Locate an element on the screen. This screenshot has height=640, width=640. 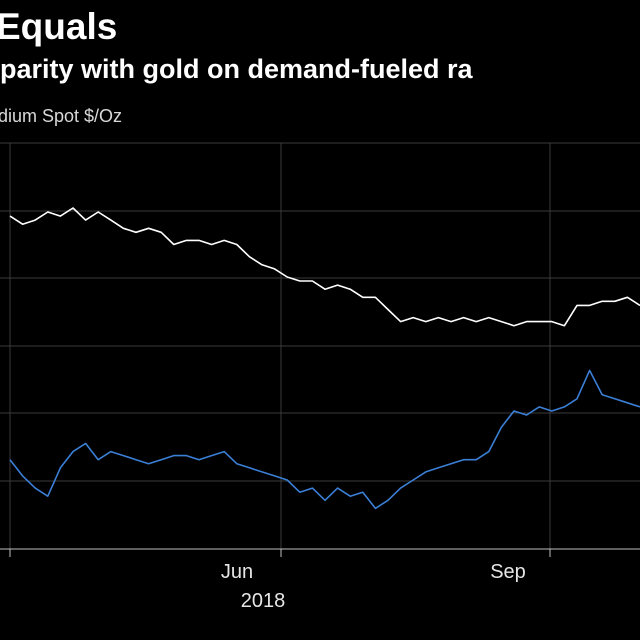
axes is located at coordinates (320, 552).